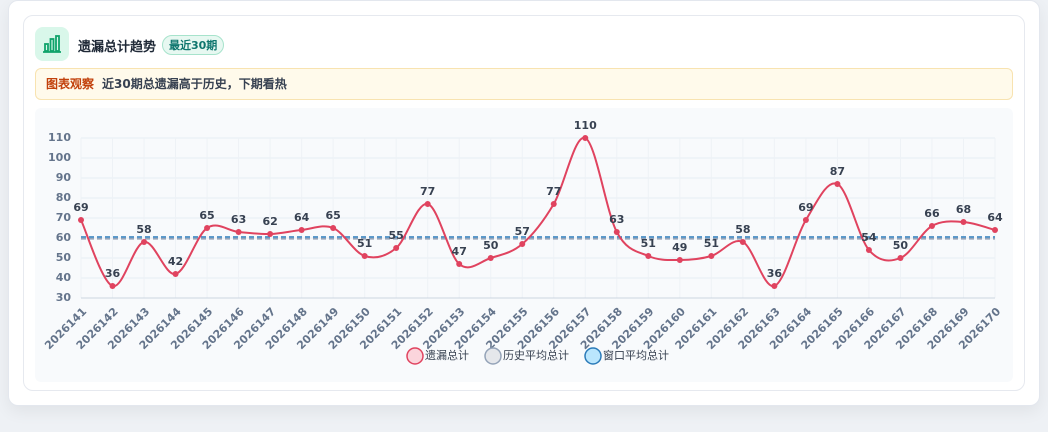 This screenshot has width=1048, height=432. I want to click on y-tick-label: 50, so click(64, 257).